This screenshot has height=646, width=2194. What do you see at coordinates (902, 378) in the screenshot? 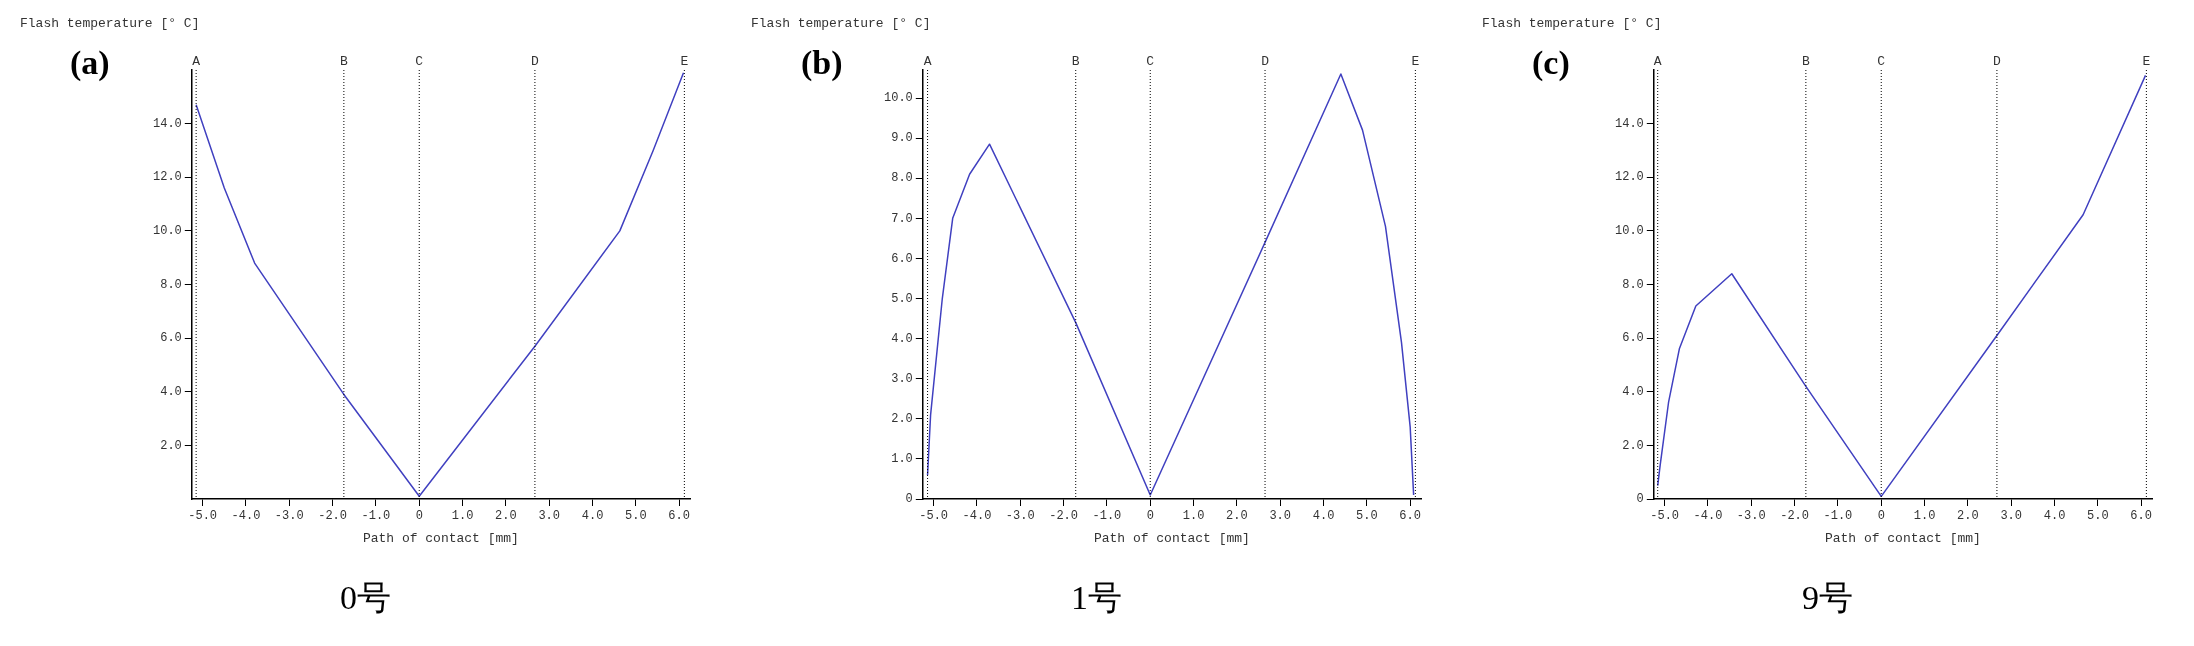
I see `y-tick-label: 3.0` at bounding box center [902, 378].